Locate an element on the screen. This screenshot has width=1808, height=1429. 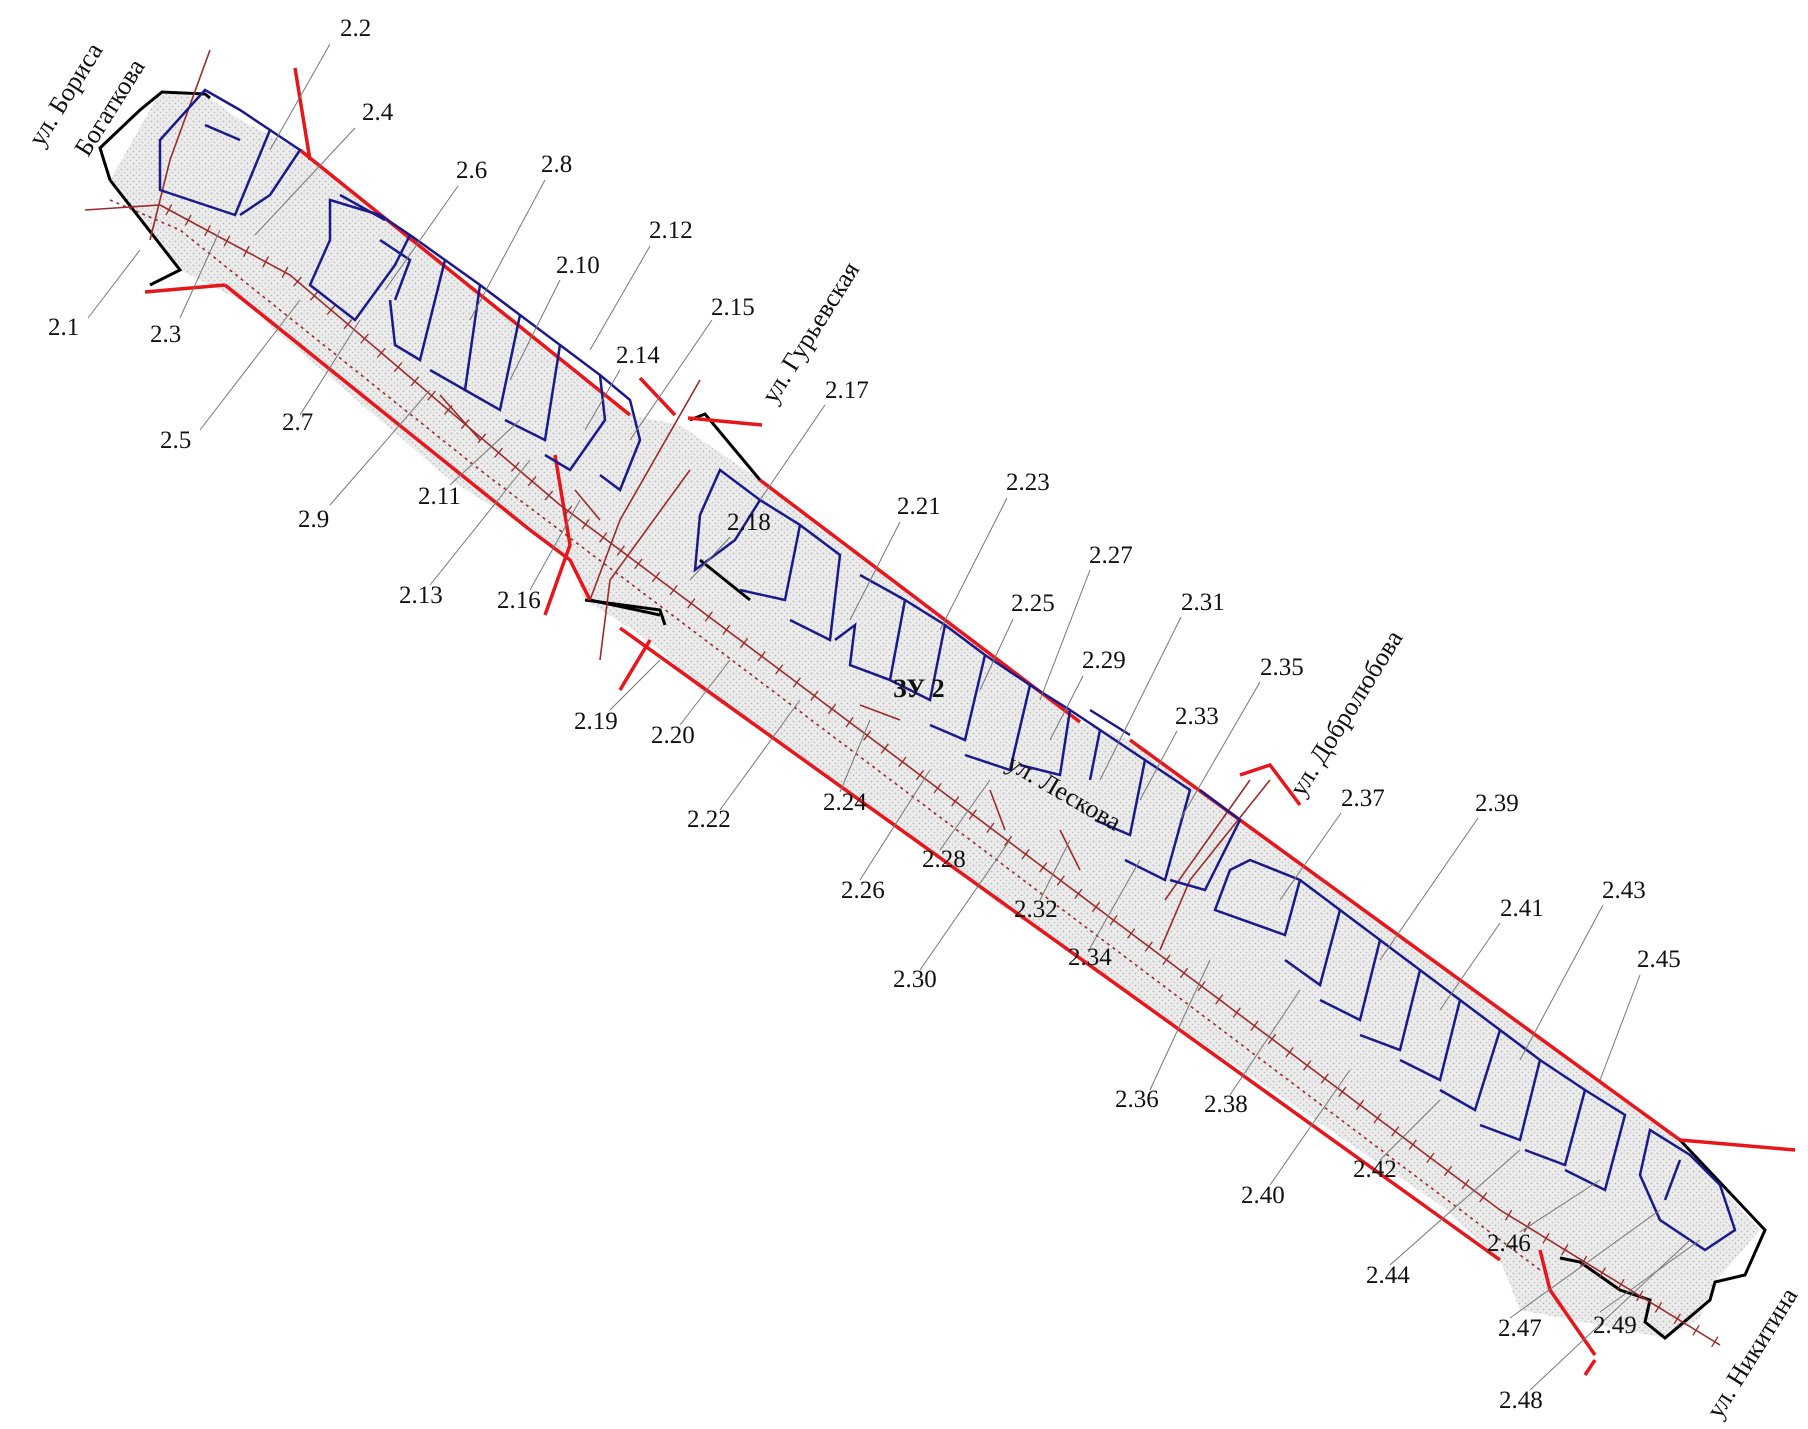
parcel-label: 2.42 is located at coordinates (1375, 1169).